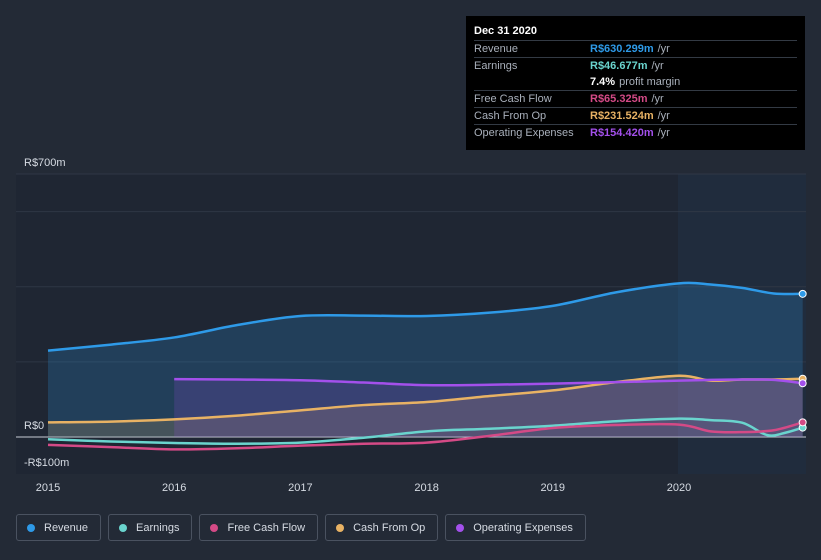  What do you see at coordinates (488, 382) in the screenshot?
I see `line-opex` at bounding box center [488, 382].